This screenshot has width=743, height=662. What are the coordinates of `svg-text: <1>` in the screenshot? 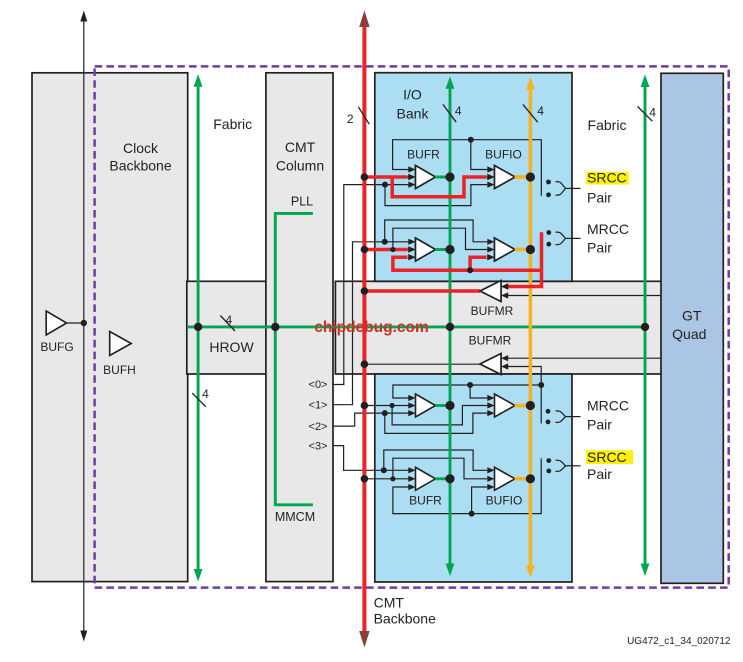 It's located at (318, 405).